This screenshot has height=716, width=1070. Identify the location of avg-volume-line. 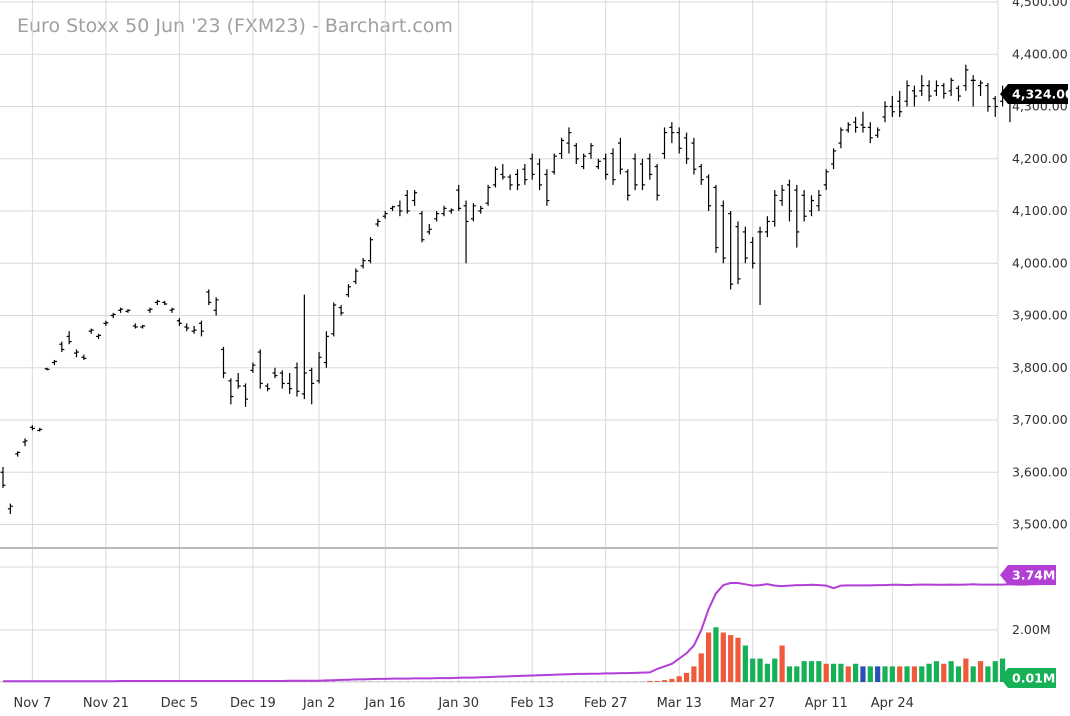
(525, 632).